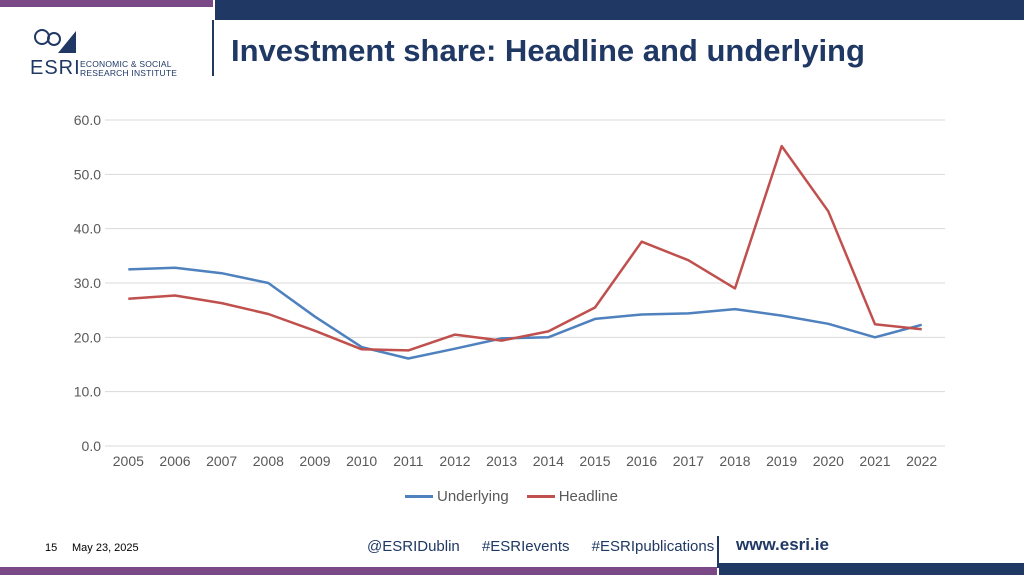 Image resolution: width=1024 pixels, height=575 pixels. I want to click on top-accent-bar-navy, so click(619, 10).